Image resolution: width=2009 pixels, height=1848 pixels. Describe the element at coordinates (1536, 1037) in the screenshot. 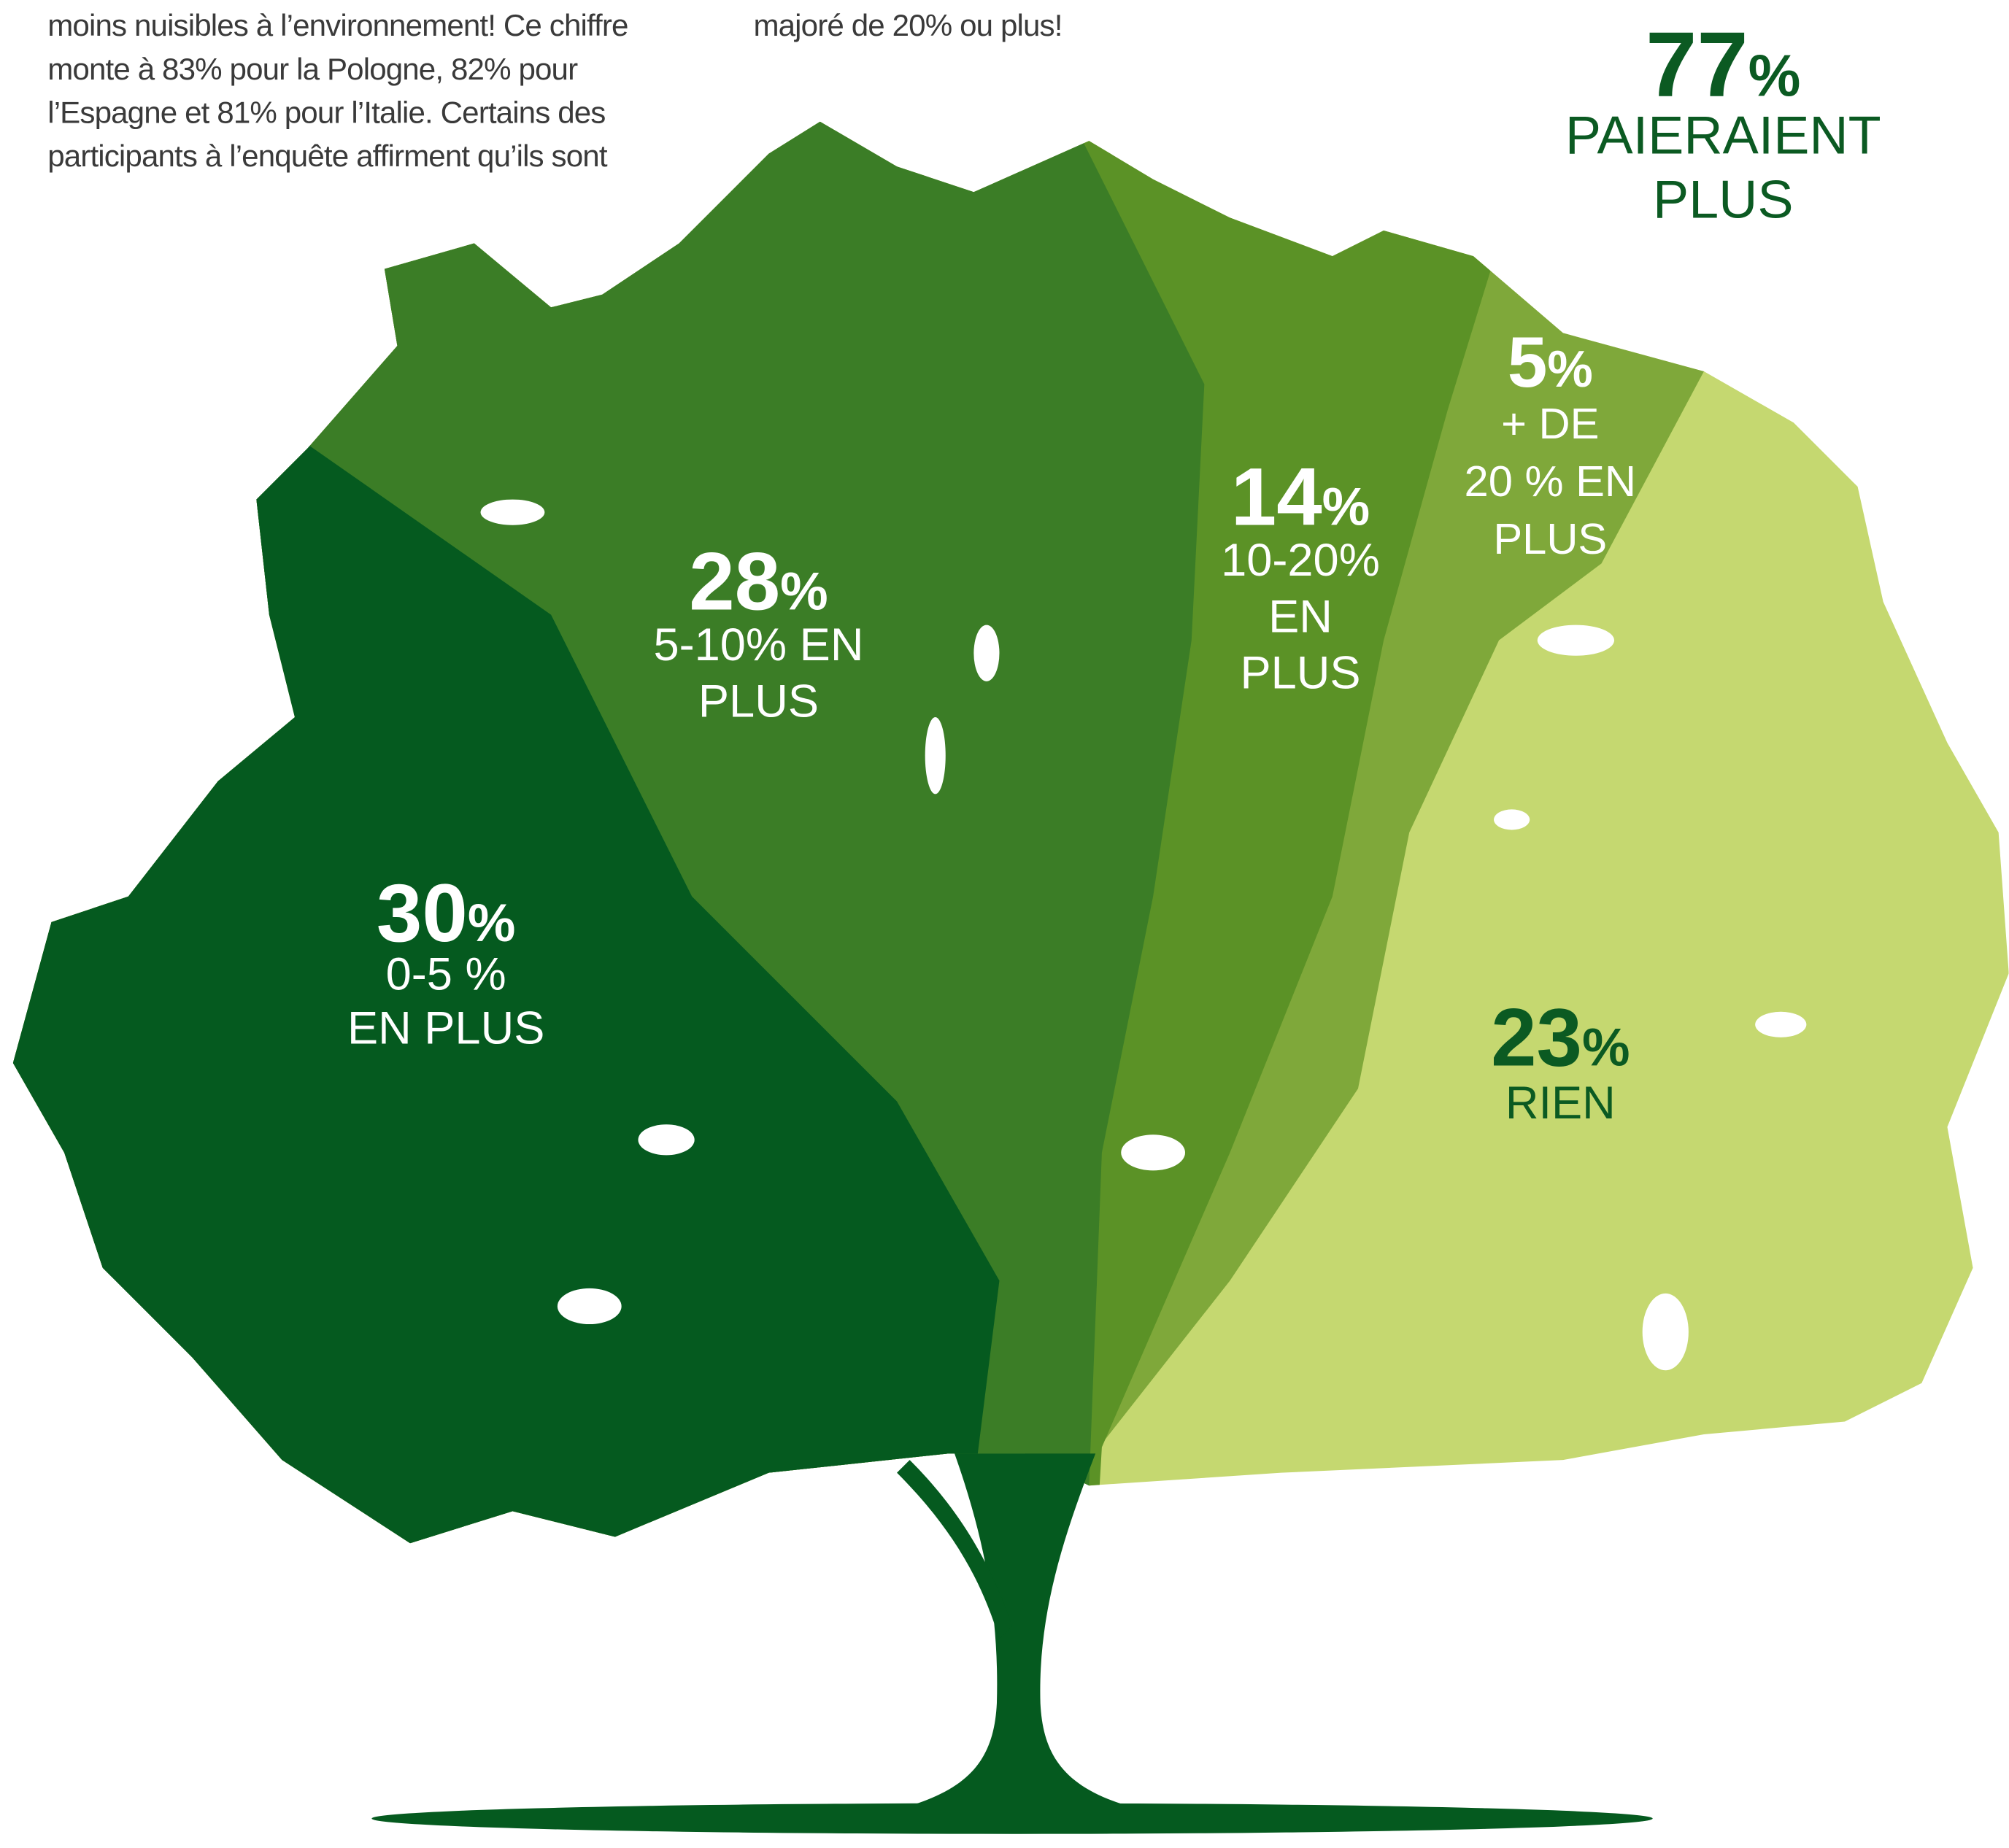

I see `value-number: 23` at that location.